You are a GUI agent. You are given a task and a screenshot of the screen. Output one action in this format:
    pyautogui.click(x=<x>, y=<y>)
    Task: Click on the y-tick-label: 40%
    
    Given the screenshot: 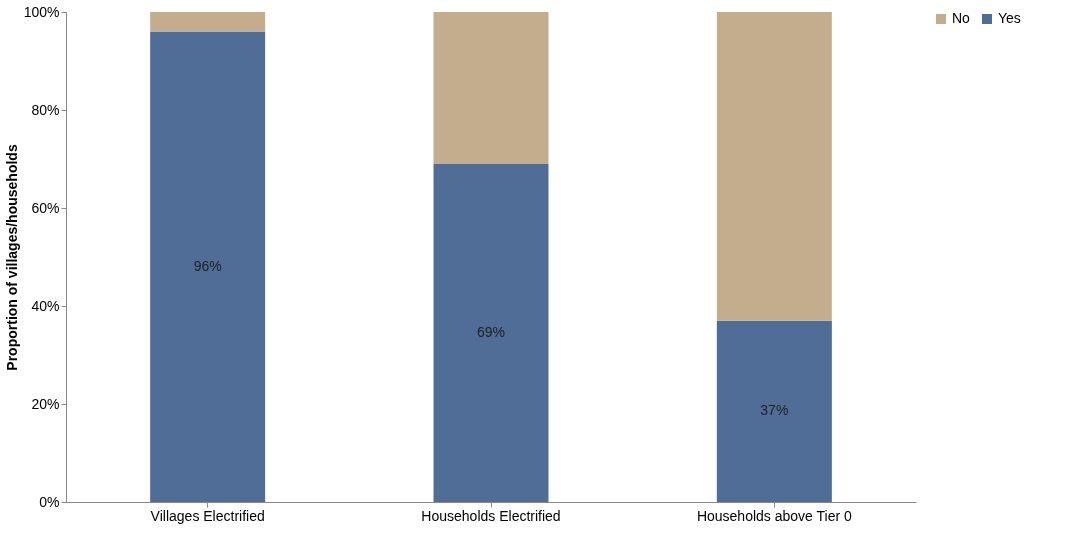 What is the action you would take?
    pyautogui.click(x=45, y=305)
    